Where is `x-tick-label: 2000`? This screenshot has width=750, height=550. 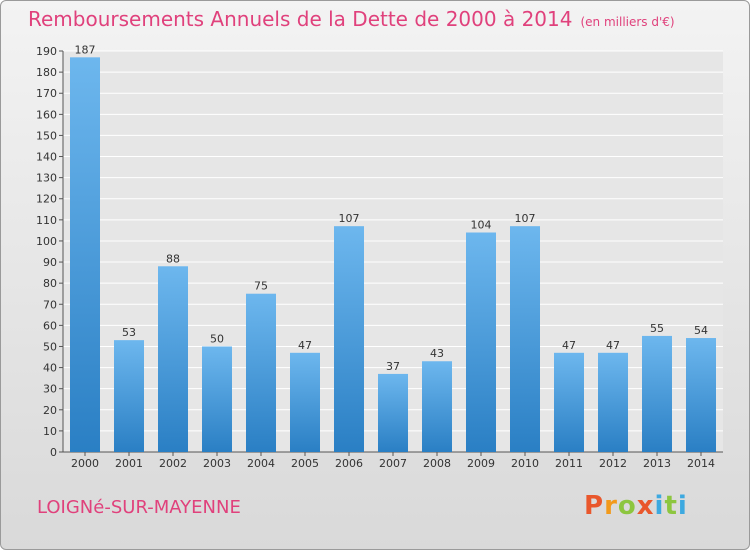
x-tick-label: 2000 is located at coordinates (85, 463).